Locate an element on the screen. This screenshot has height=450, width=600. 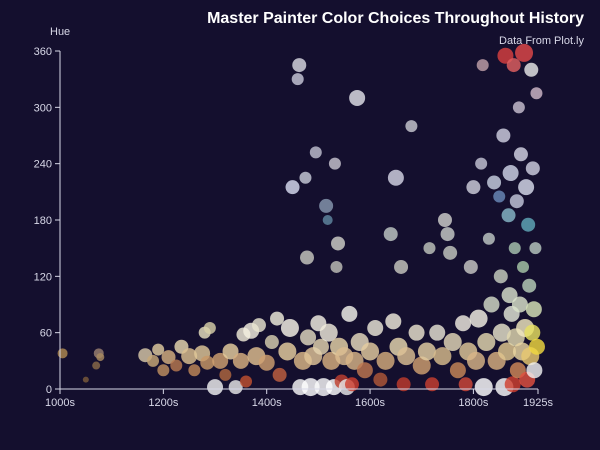
y-tick-label: 180 is located at coordinates (43, 221).